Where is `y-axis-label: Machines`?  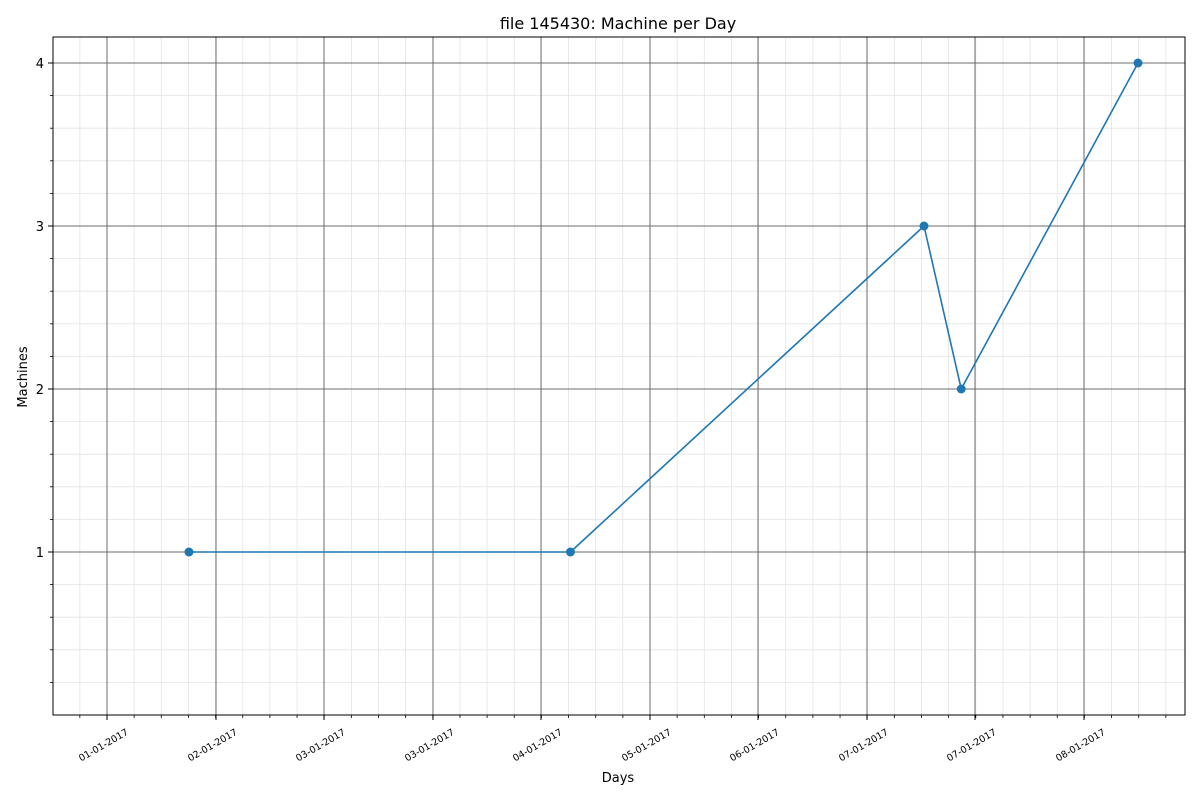 y-axis-label: Machines is located at coordinates (23, 376).